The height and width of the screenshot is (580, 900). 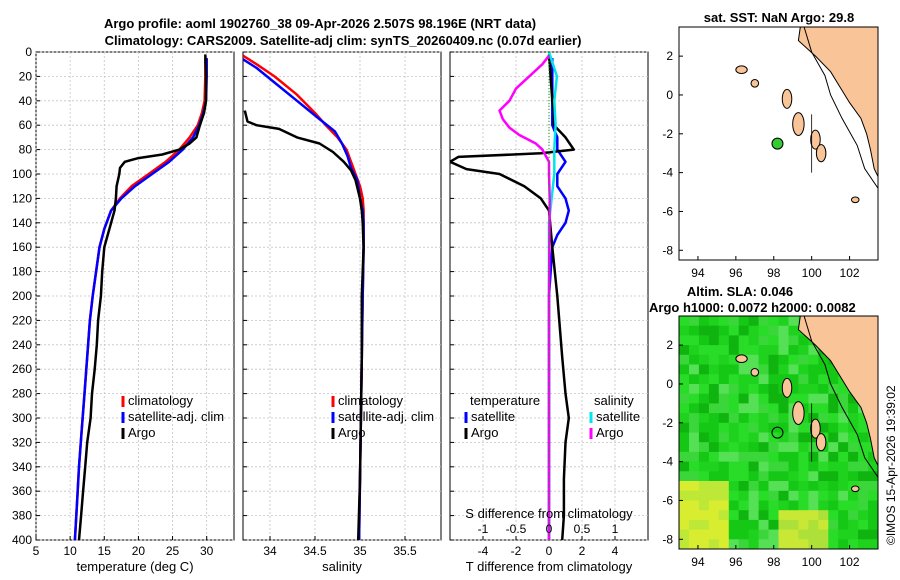 I want to click on y-tick-label: 380, so click(x=22, y=516).